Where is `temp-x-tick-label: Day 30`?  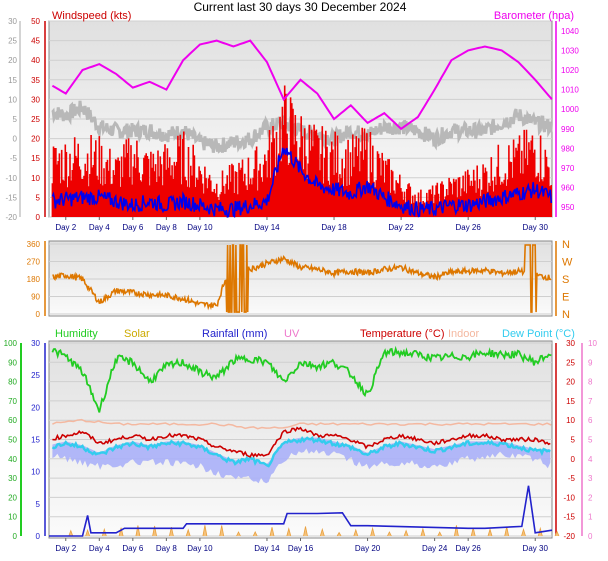
temp-x-tick-label: Day 30 is located at coordinates (536, 548).